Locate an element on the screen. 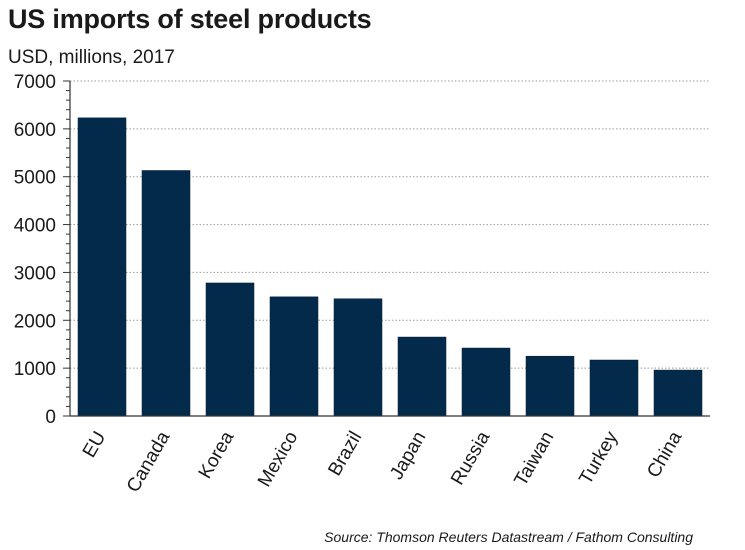  bar-japan is located at coordinates (422, 376).